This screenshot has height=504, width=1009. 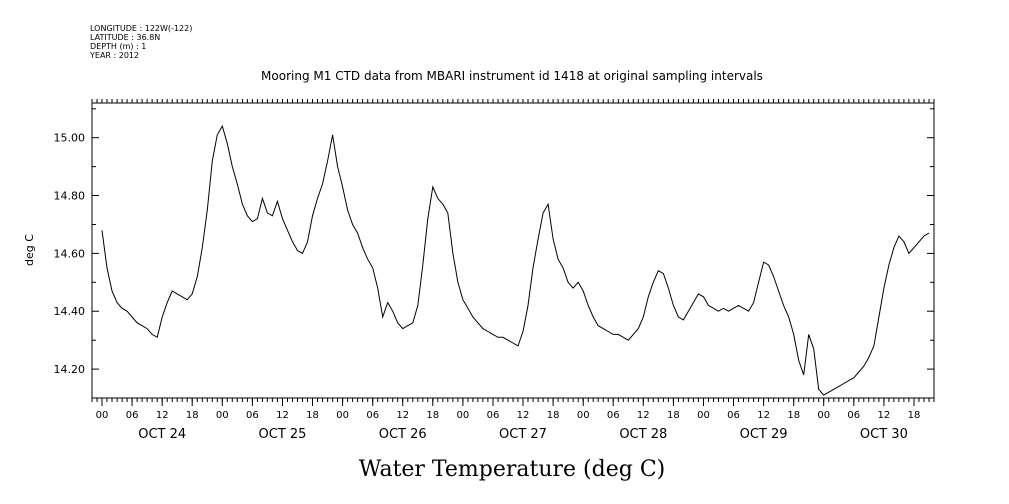 What do you see at coordinates (162, 434) in the screenshot?
I see `x-day-label: OCT 24` at bounding box center [162, 434].